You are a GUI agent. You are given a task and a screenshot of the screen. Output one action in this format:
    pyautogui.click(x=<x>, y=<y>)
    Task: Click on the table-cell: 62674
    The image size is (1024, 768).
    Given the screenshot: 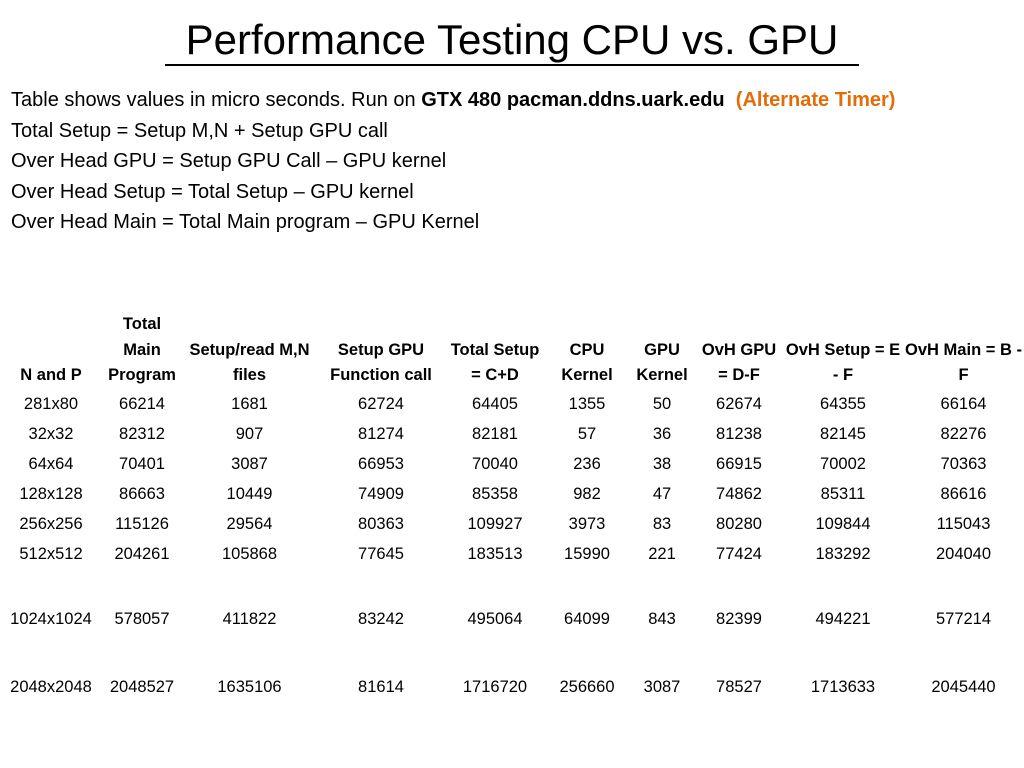 What is the action you would take?
    pyautogui.click(x=739, y=404)
    